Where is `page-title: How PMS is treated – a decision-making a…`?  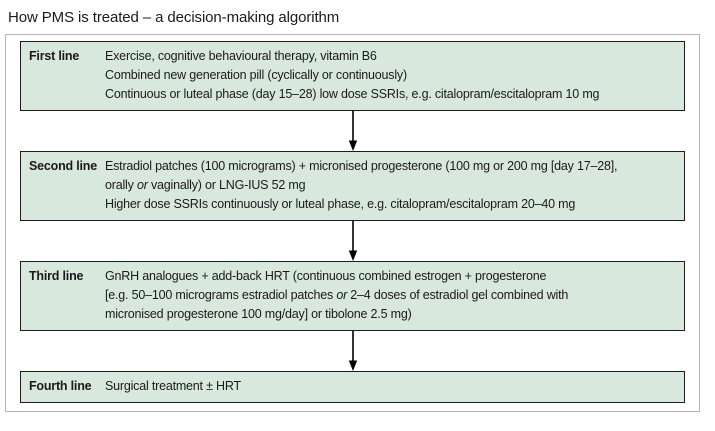
page-title: How PMS is treated – a decision-making a… is located at coordinates (174, 17).